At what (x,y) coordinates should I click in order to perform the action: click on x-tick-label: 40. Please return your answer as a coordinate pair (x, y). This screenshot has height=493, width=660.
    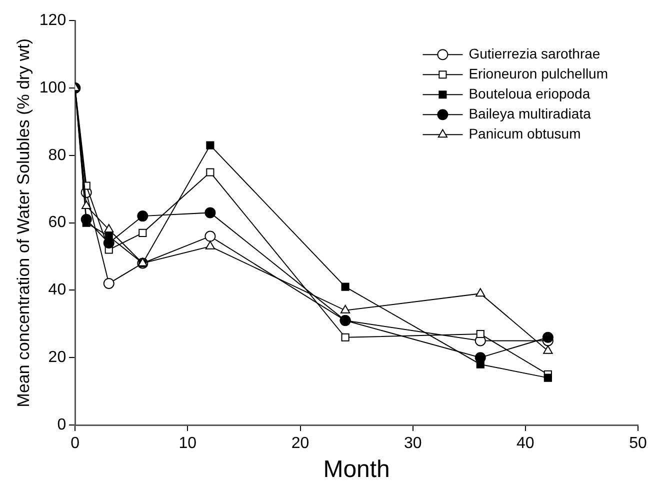
    Looking at the image, I should click on (525, 443).